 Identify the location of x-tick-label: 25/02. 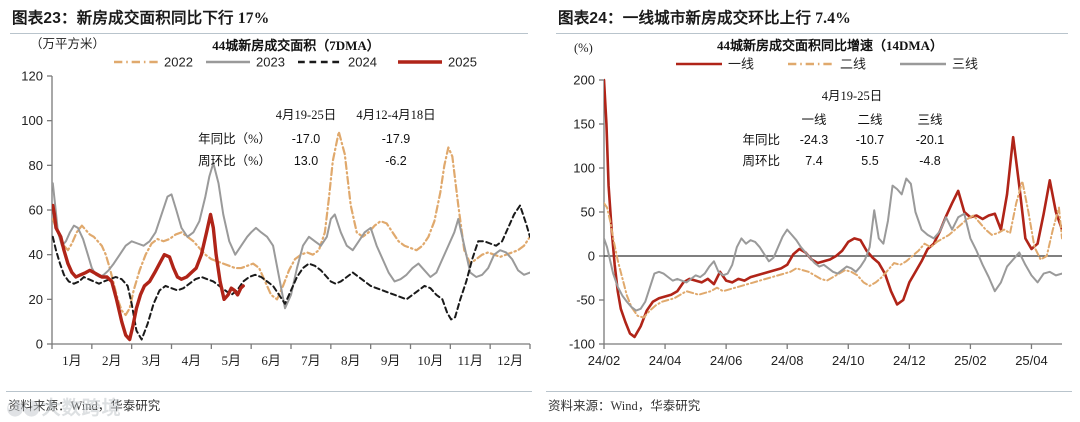
(970, 360).